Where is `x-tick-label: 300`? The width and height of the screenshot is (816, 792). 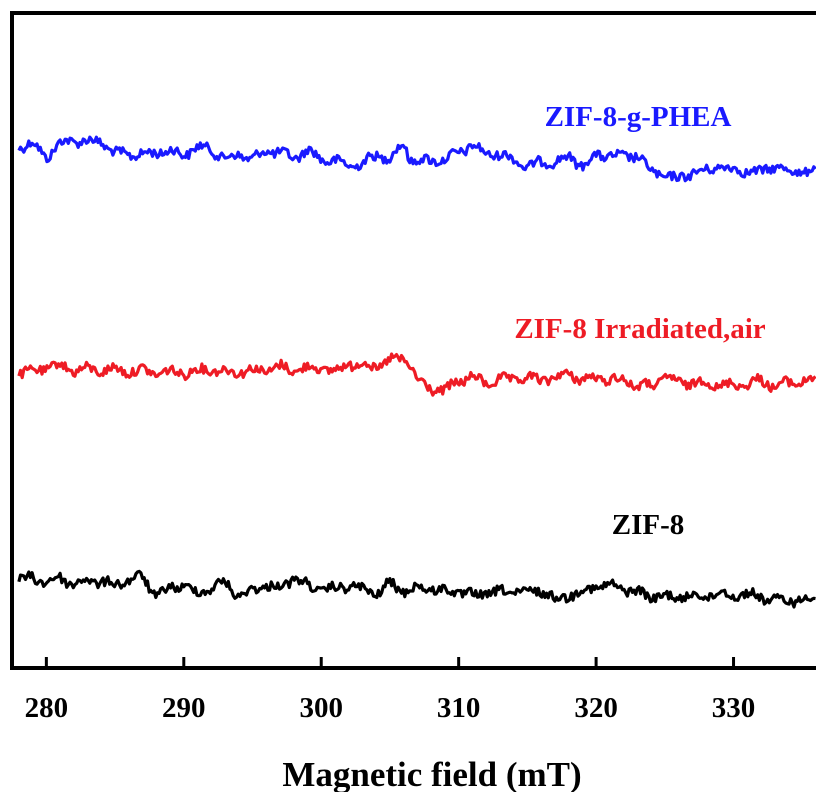
x-tick-label: 300 is located at coordinates (321, 708).